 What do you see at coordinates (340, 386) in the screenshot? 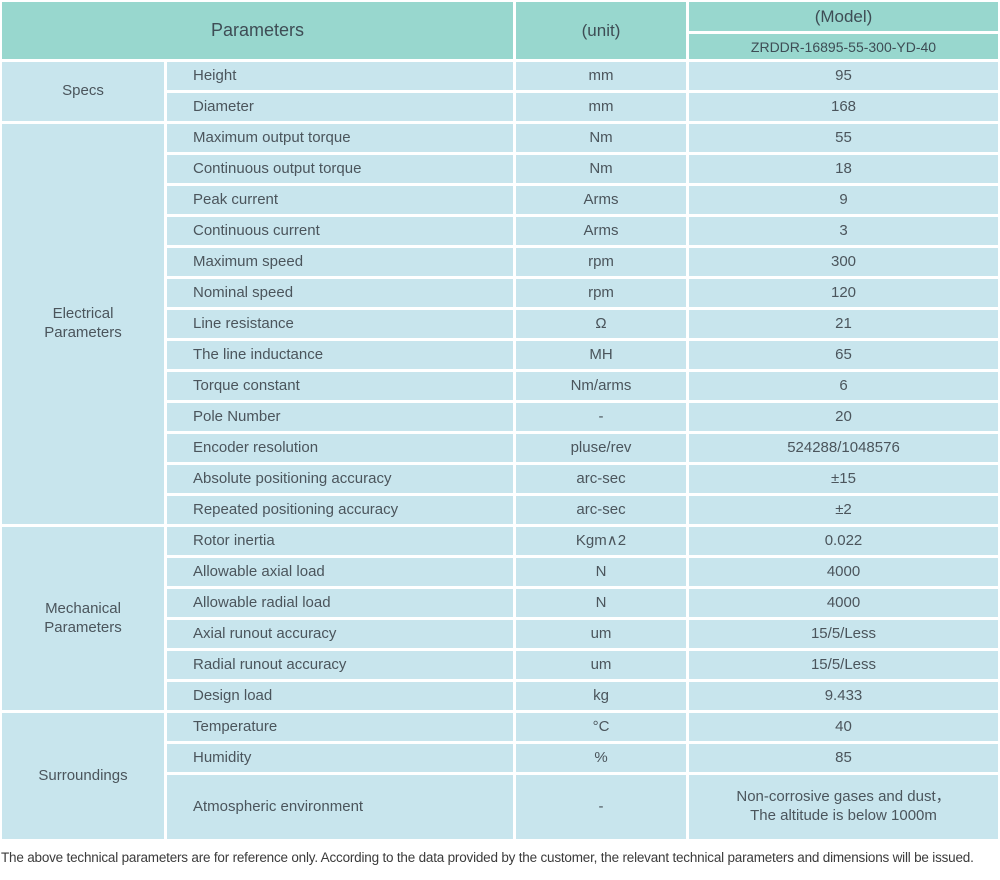
I see `param-cell: Torque constant` at bounding box center [340, 386].